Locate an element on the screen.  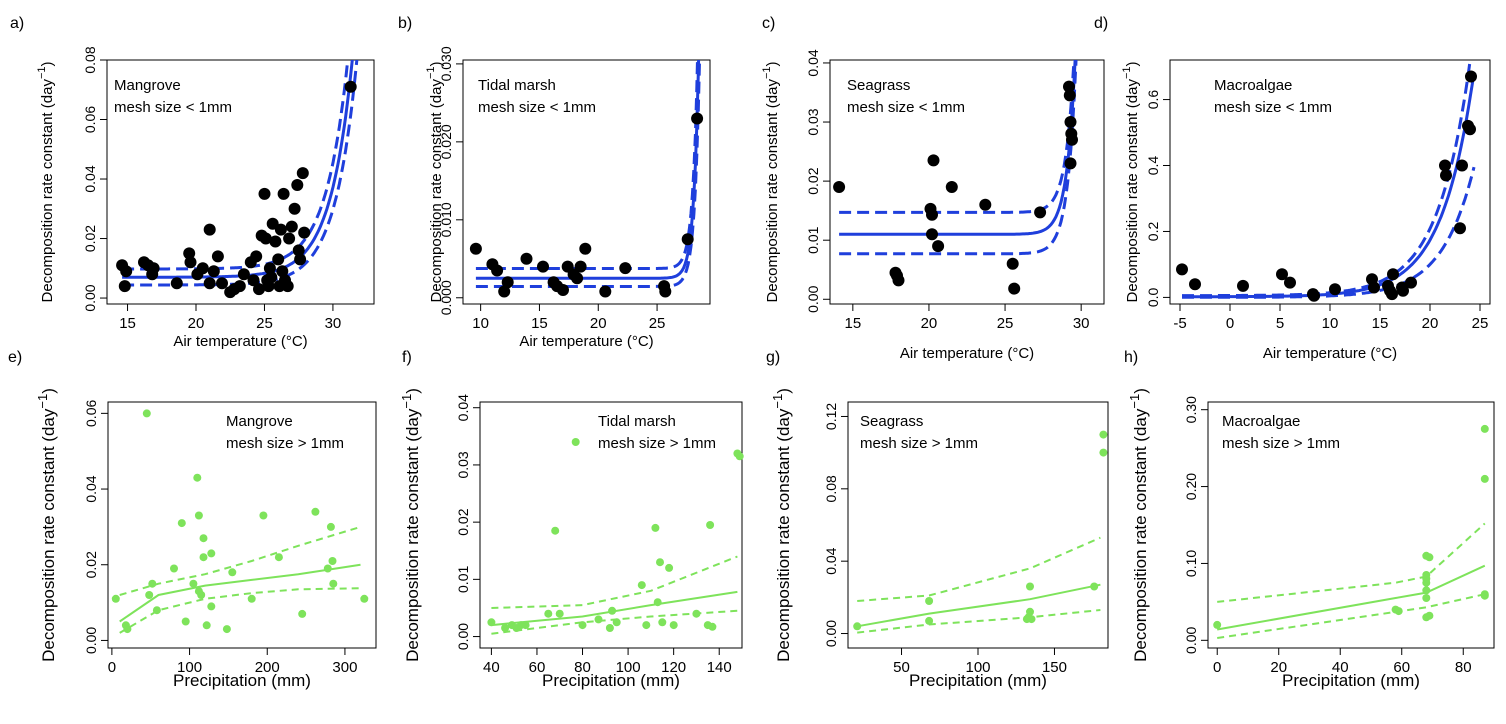
y-axis-label-sup: −1 is located at coordinates (42, 401).